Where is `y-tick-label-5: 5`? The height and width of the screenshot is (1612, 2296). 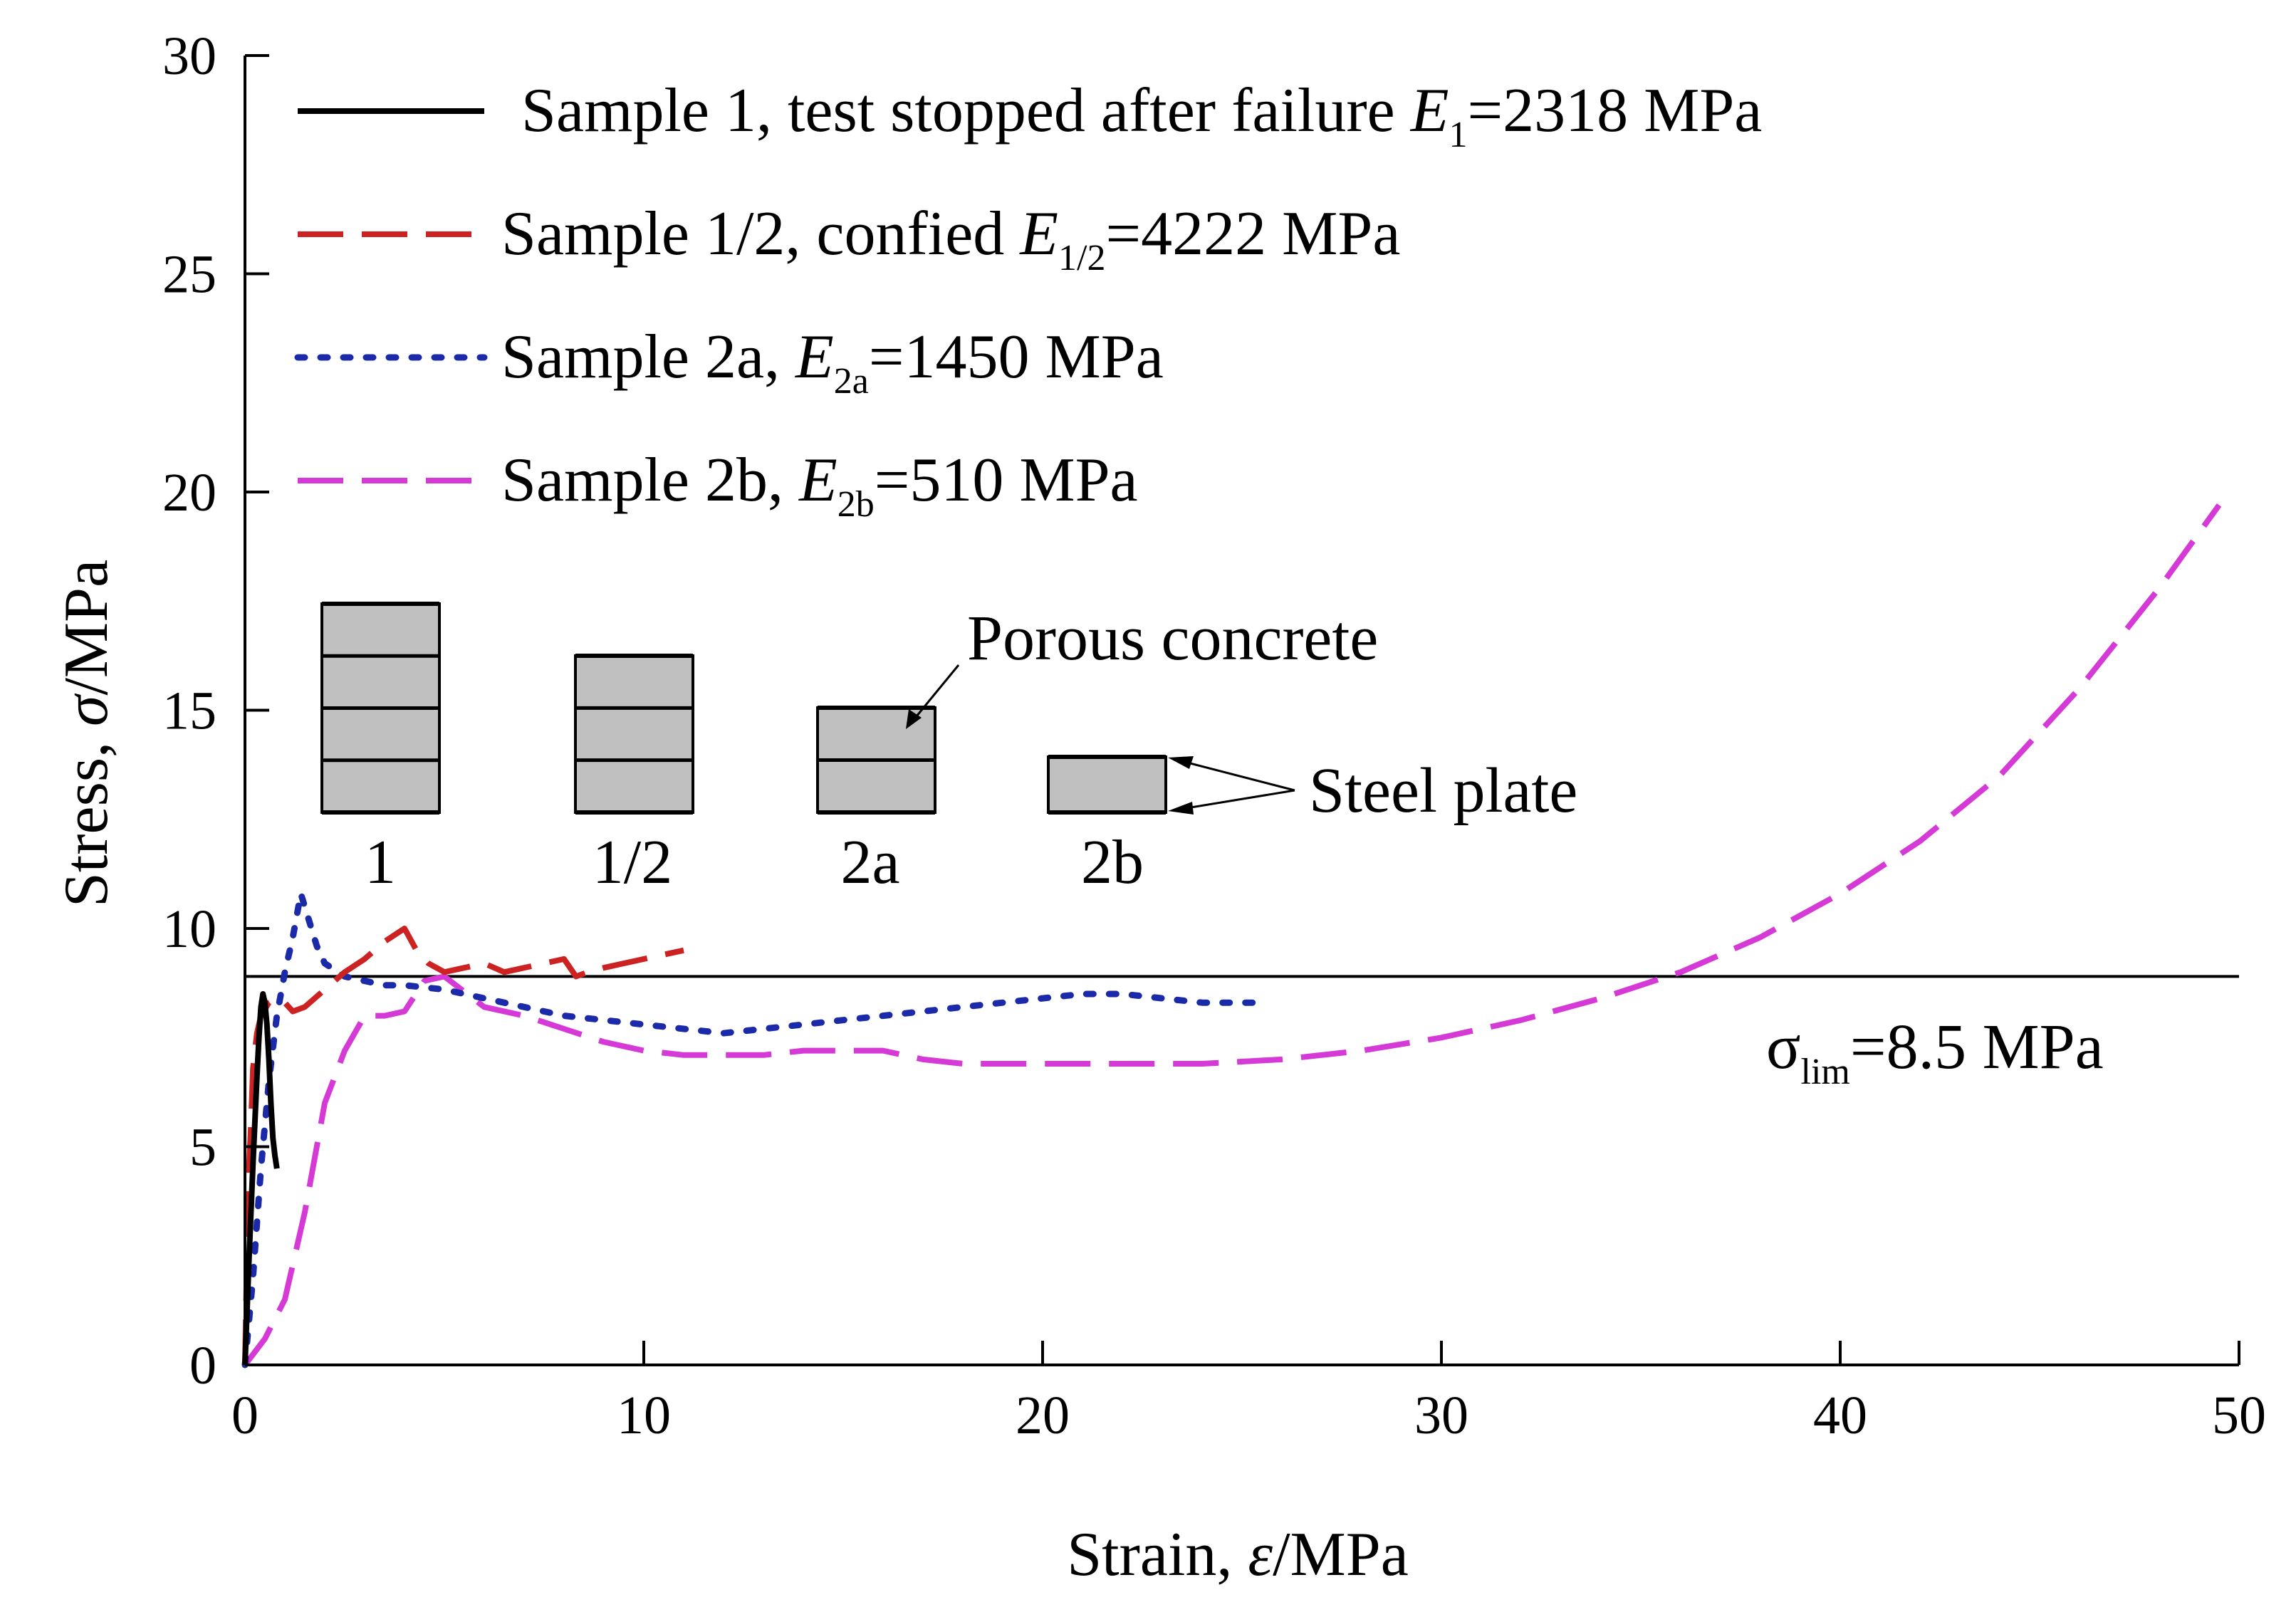 y-tick-label-5: 5 is located at coordinates (202, 1148).